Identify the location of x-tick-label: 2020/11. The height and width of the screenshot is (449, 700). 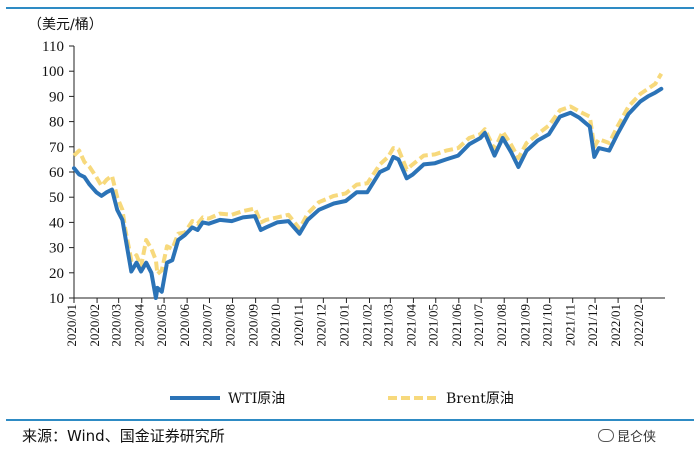
(298, 325).